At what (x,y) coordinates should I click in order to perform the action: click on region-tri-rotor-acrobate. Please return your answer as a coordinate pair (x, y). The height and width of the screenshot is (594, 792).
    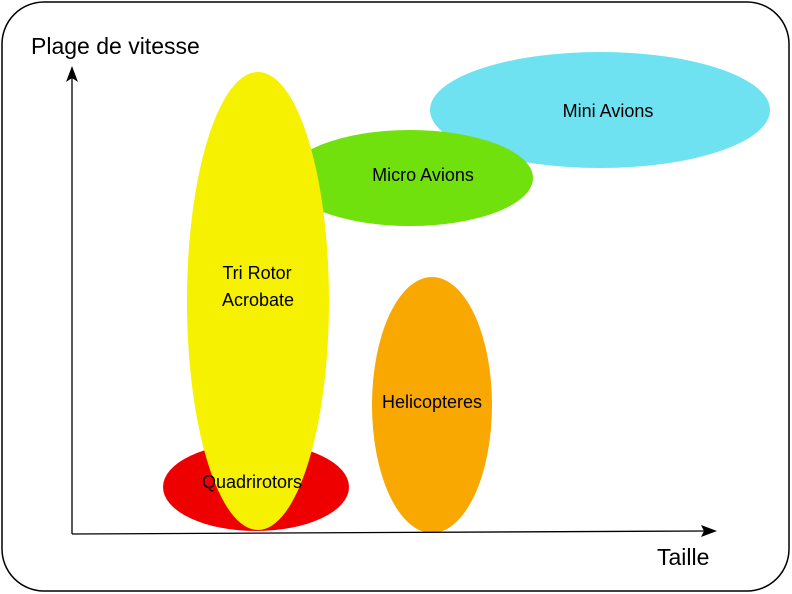
    Looking at the image, I should click on (258, 301).